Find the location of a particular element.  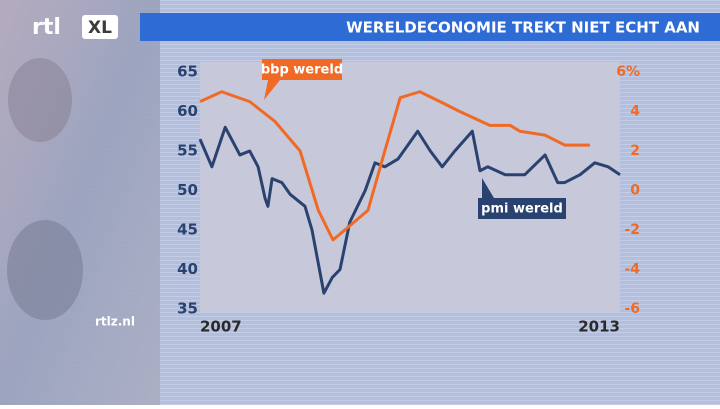

y-tick-label: 35 is located at coordinates (187, 309).